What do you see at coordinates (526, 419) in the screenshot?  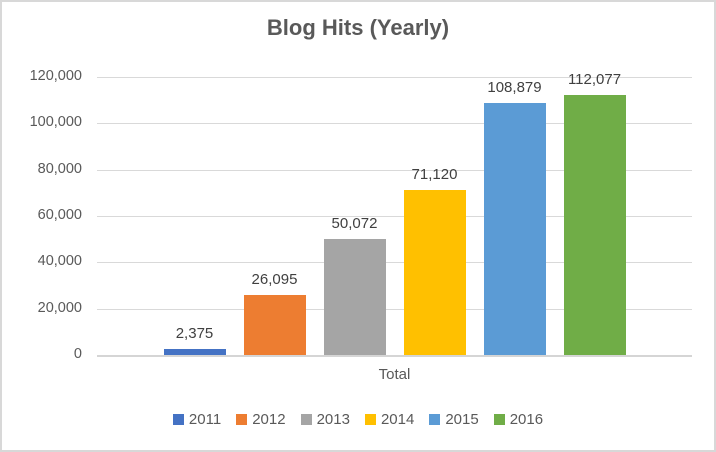 I see `legend-label: 2016` at bounding box center [526, 419].